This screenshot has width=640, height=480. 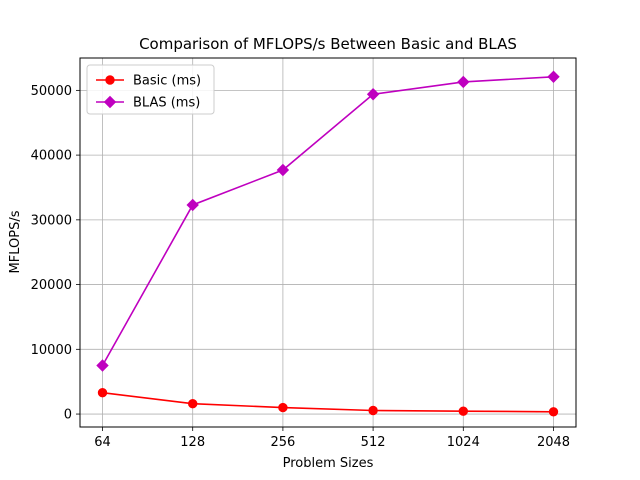 What do you see at coordinates (463, 442) in the screenshot?
I see `x-tick-label: 1024` at bounding box center [463, 442].